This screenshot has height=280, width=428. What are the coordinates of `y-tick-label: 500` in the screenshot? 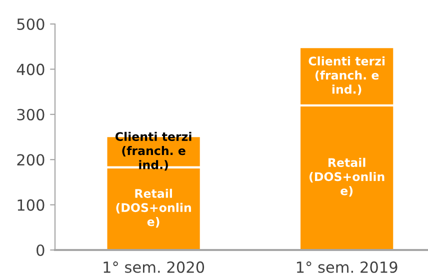 It's located at (30, 24).